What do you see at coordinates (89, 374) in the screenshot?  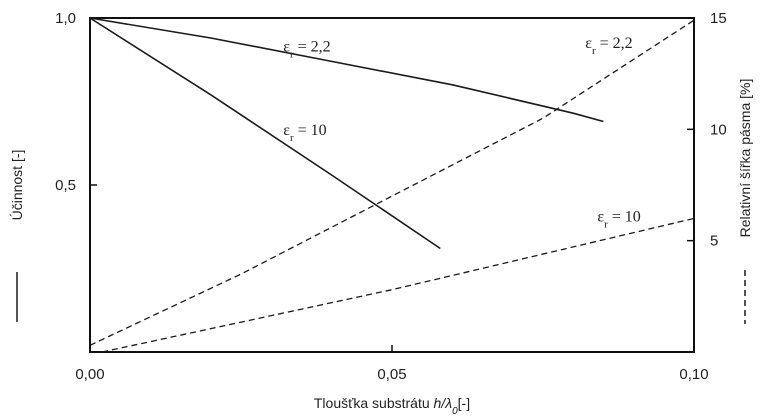 I see `x-tick-label-0: 0,00` at bounding box center [89, 374].